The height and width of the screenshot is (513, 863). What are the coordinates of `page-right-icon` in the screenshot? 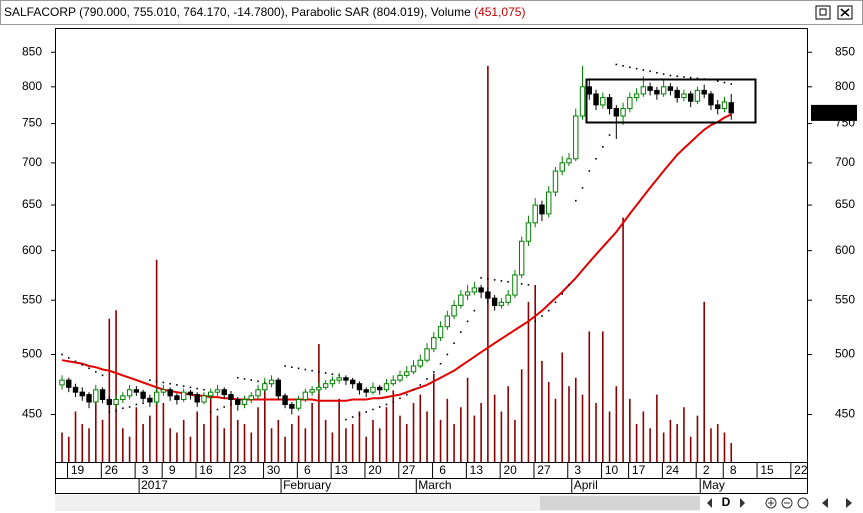 It's located at (849, 503).